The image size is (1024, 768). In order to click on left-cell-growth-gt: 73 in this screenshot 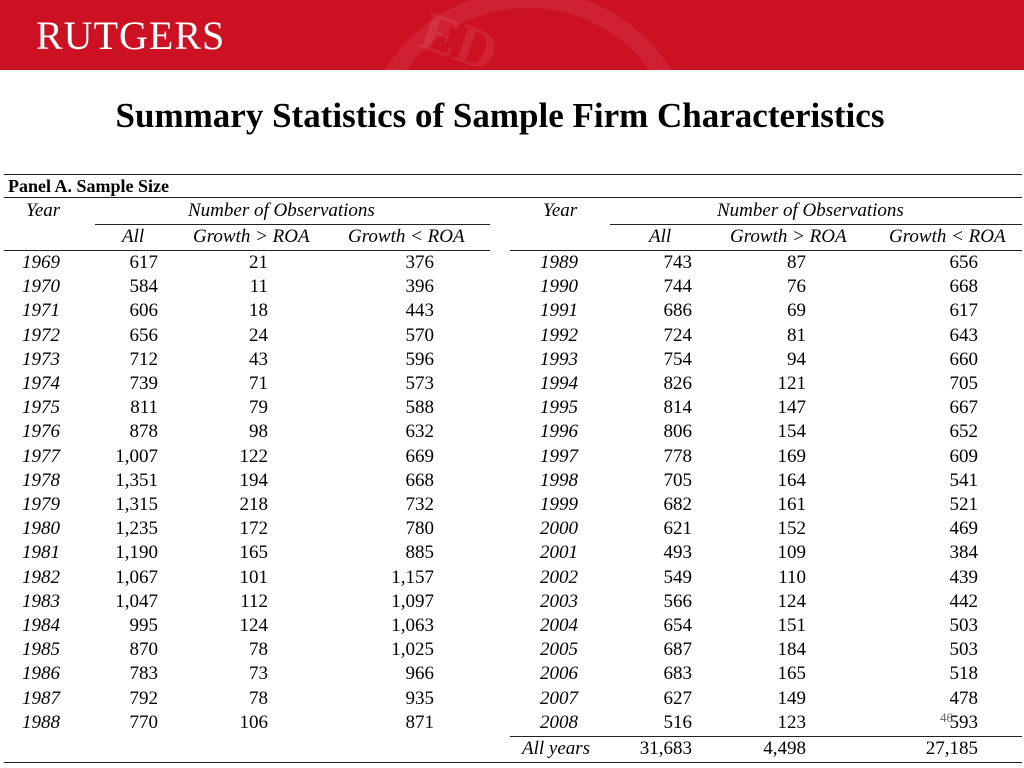, I will do `click(258, 674)`.